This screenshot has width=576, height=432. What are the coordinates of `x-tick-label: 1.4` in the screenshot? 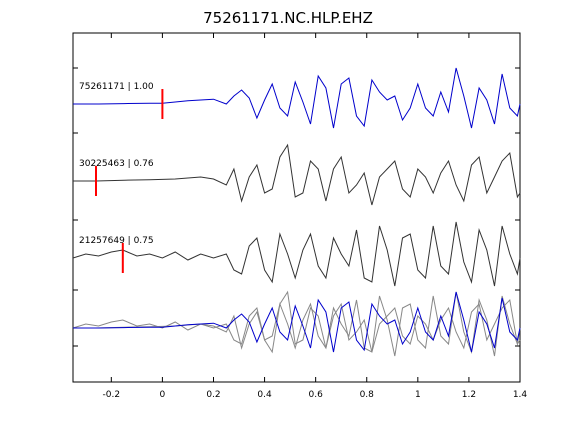 It's located at (520, 395).